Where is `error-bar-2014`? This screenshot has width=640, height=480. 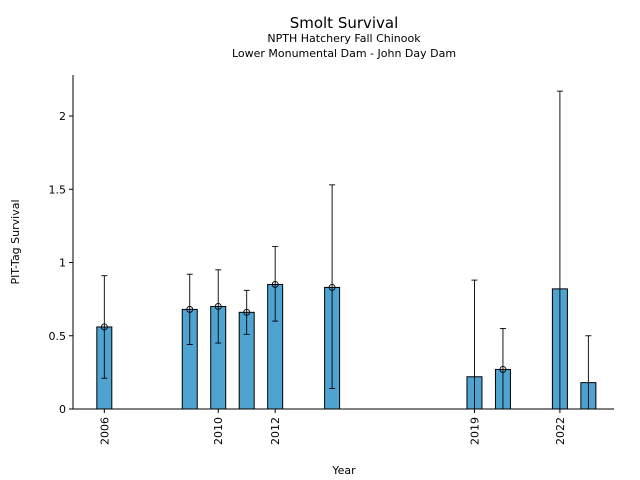 error-bar-2014 is located at coordinates (332, 286).